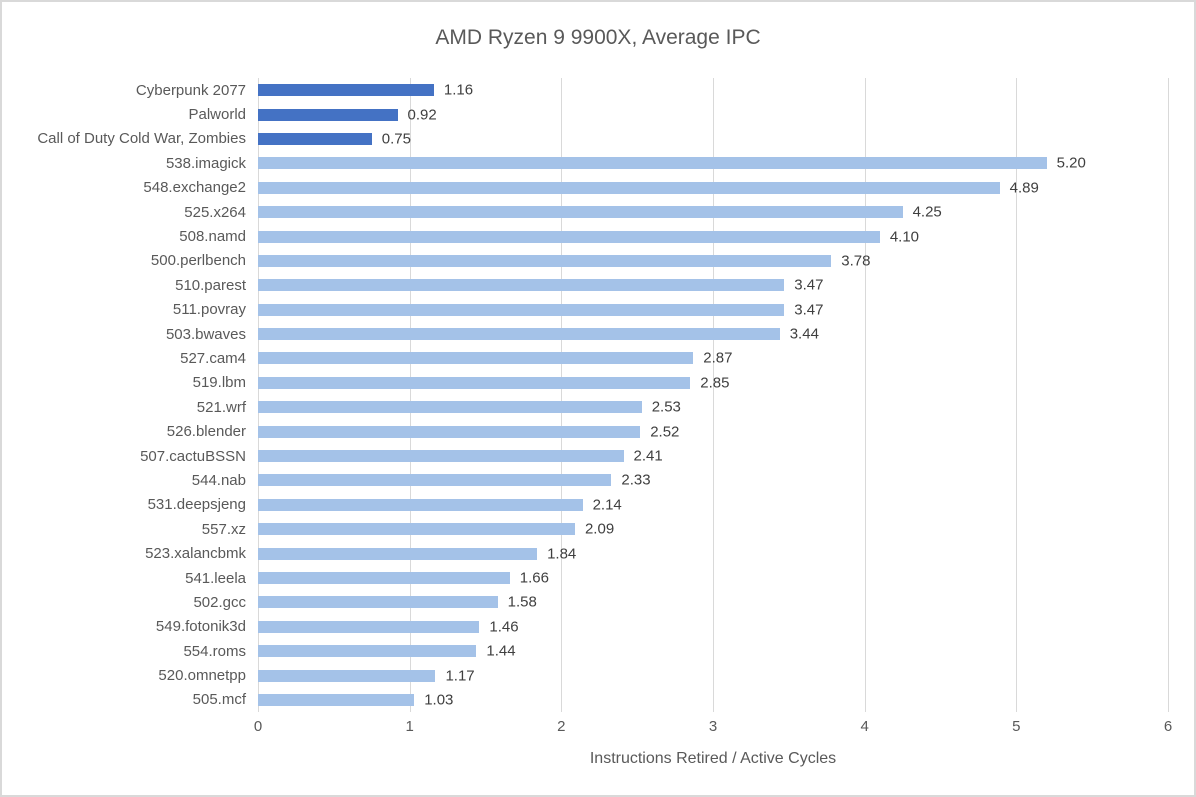  What do you see at coordinates (562, 554) in the screenshot?
I see `value-label: 1.84` at bounding box center [562, 554].